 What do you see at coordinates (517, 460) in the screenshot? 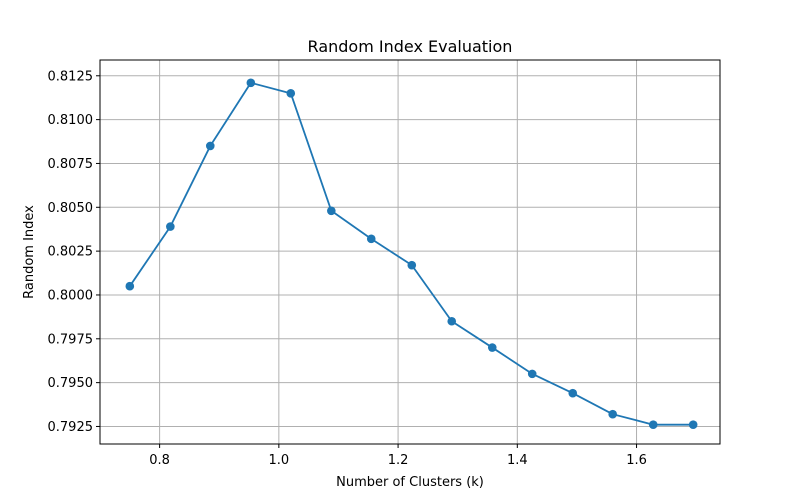
I see `x-tick-label: 1.4` at bounding box center [517, 460].